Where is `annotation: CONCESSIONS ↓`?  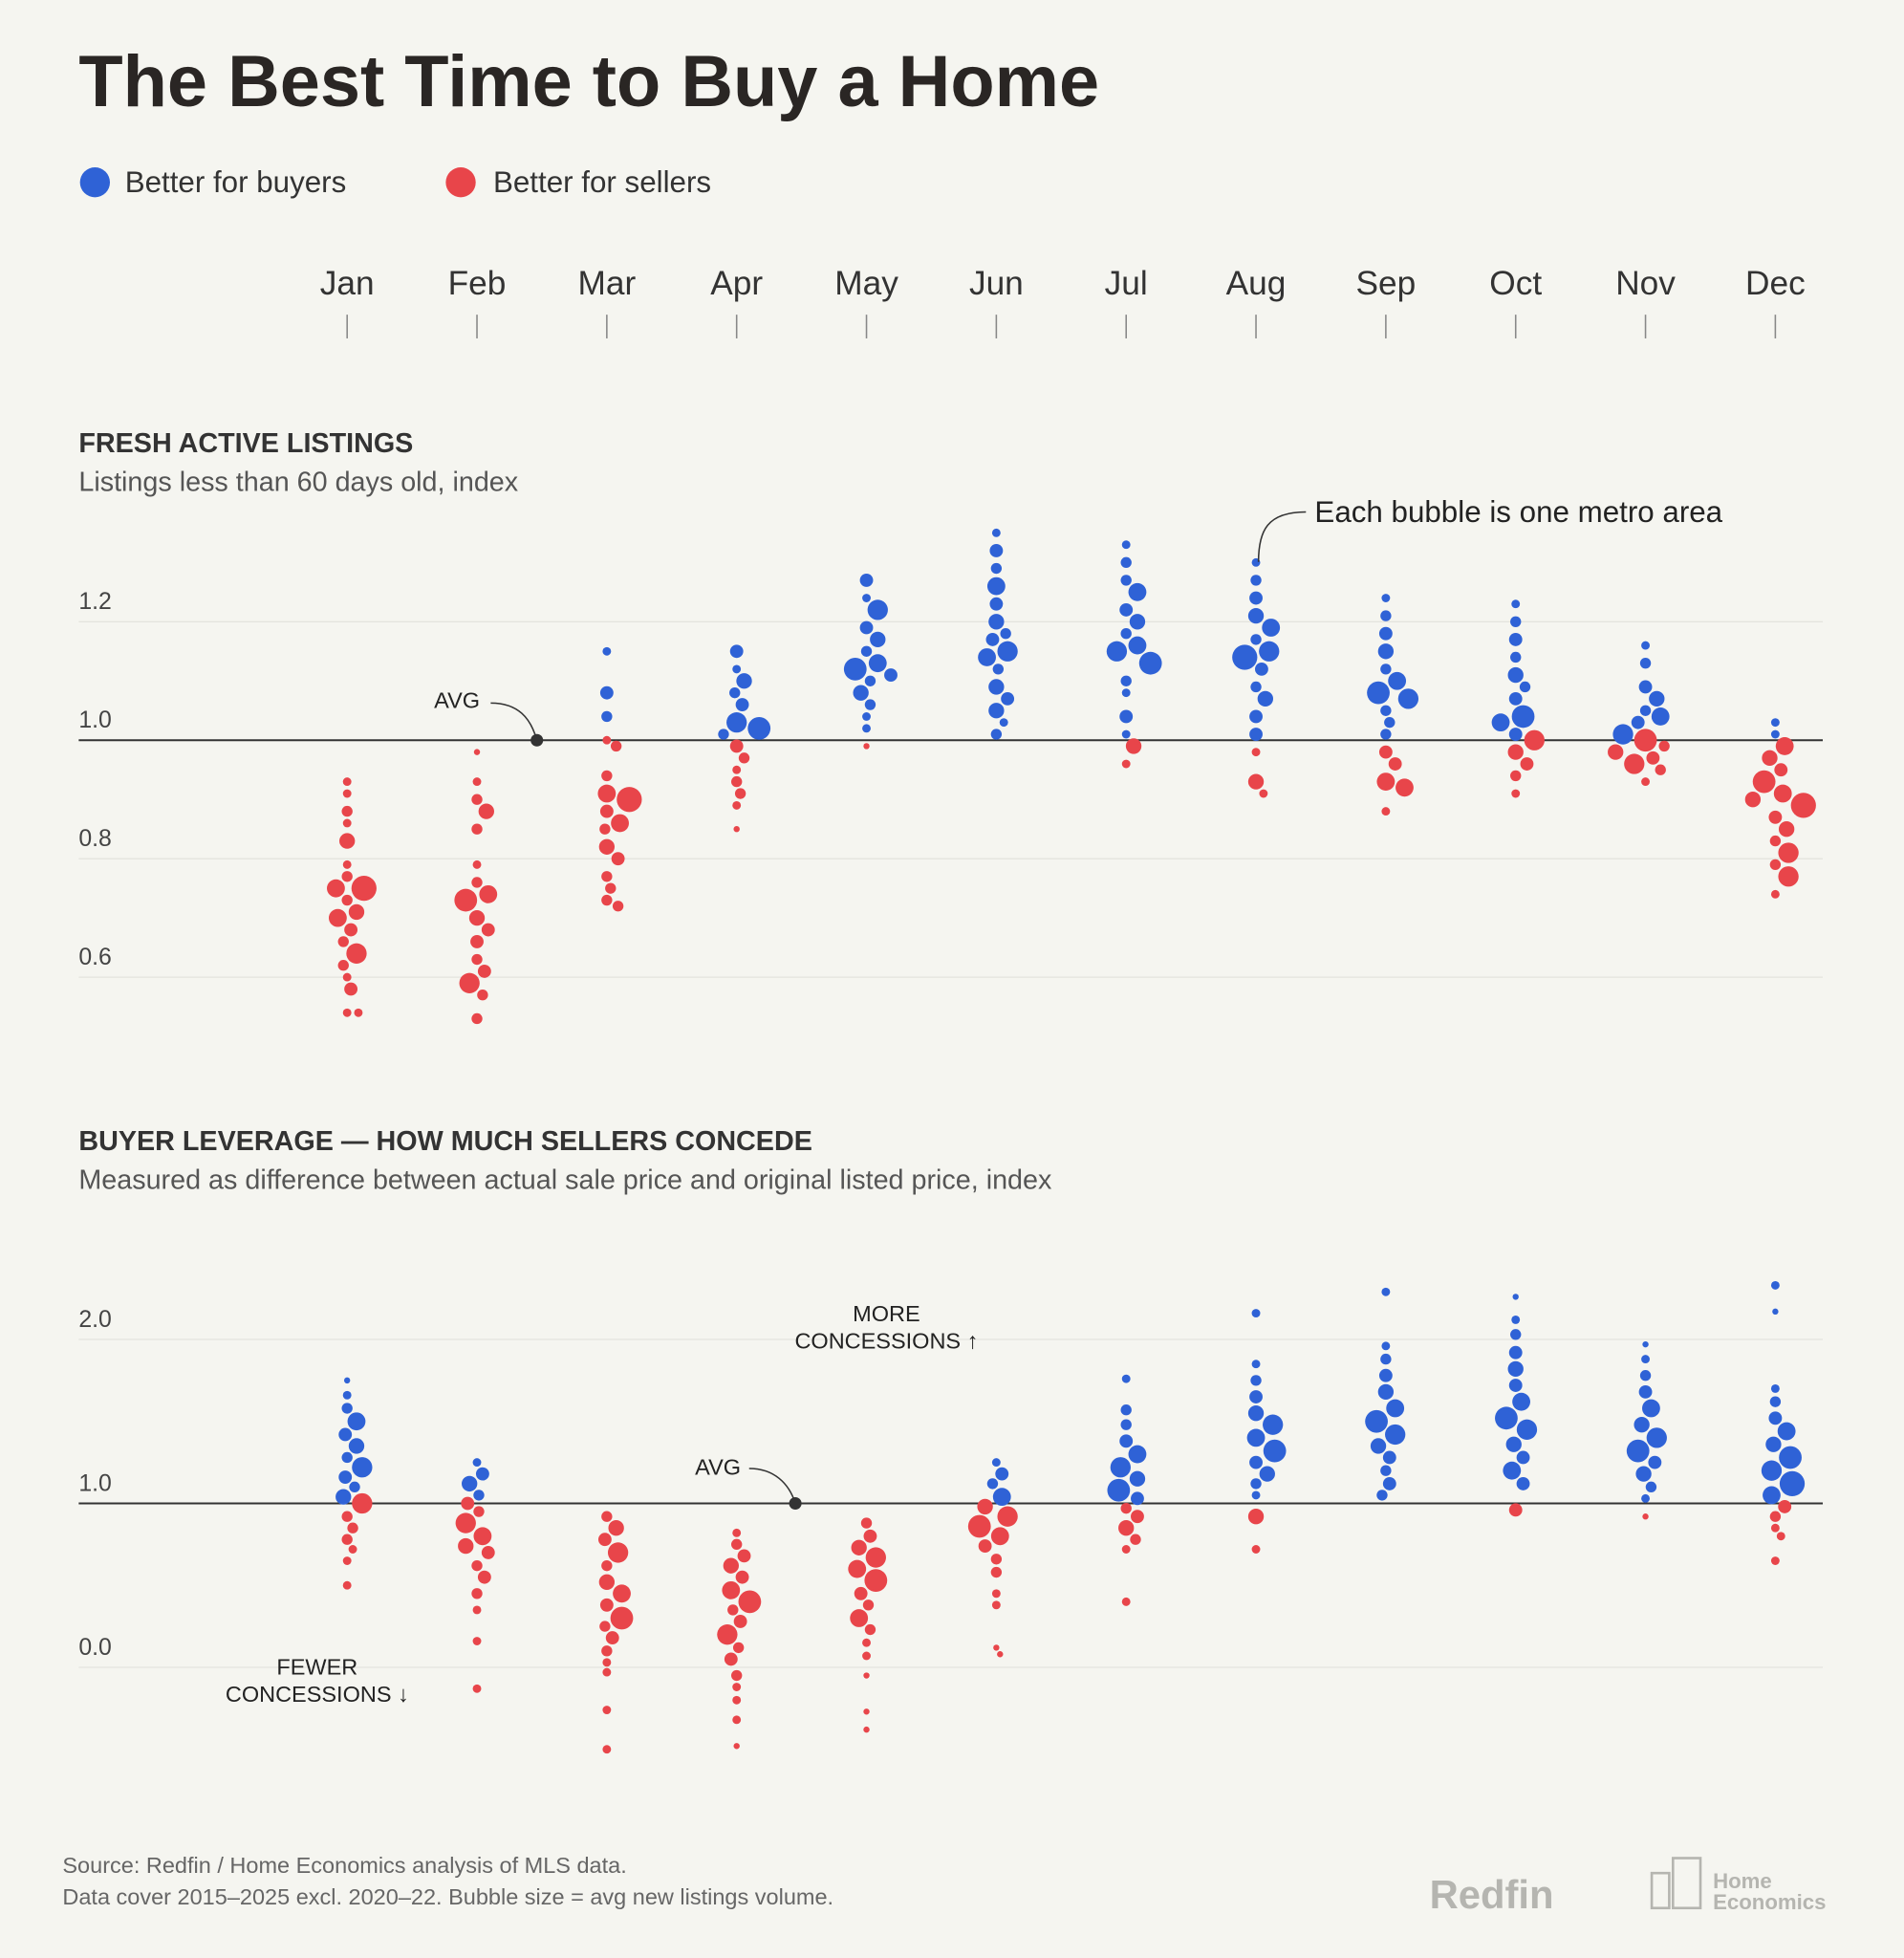 annotation: CONCESSIONS ↓ is located at coordinates (317, 1694).